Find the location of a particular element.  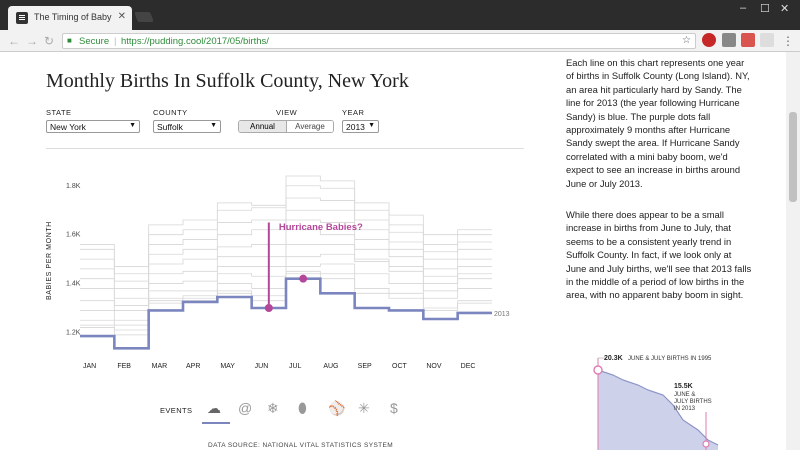

x-tick-oct: OCT is located at coordinates (400, 366).